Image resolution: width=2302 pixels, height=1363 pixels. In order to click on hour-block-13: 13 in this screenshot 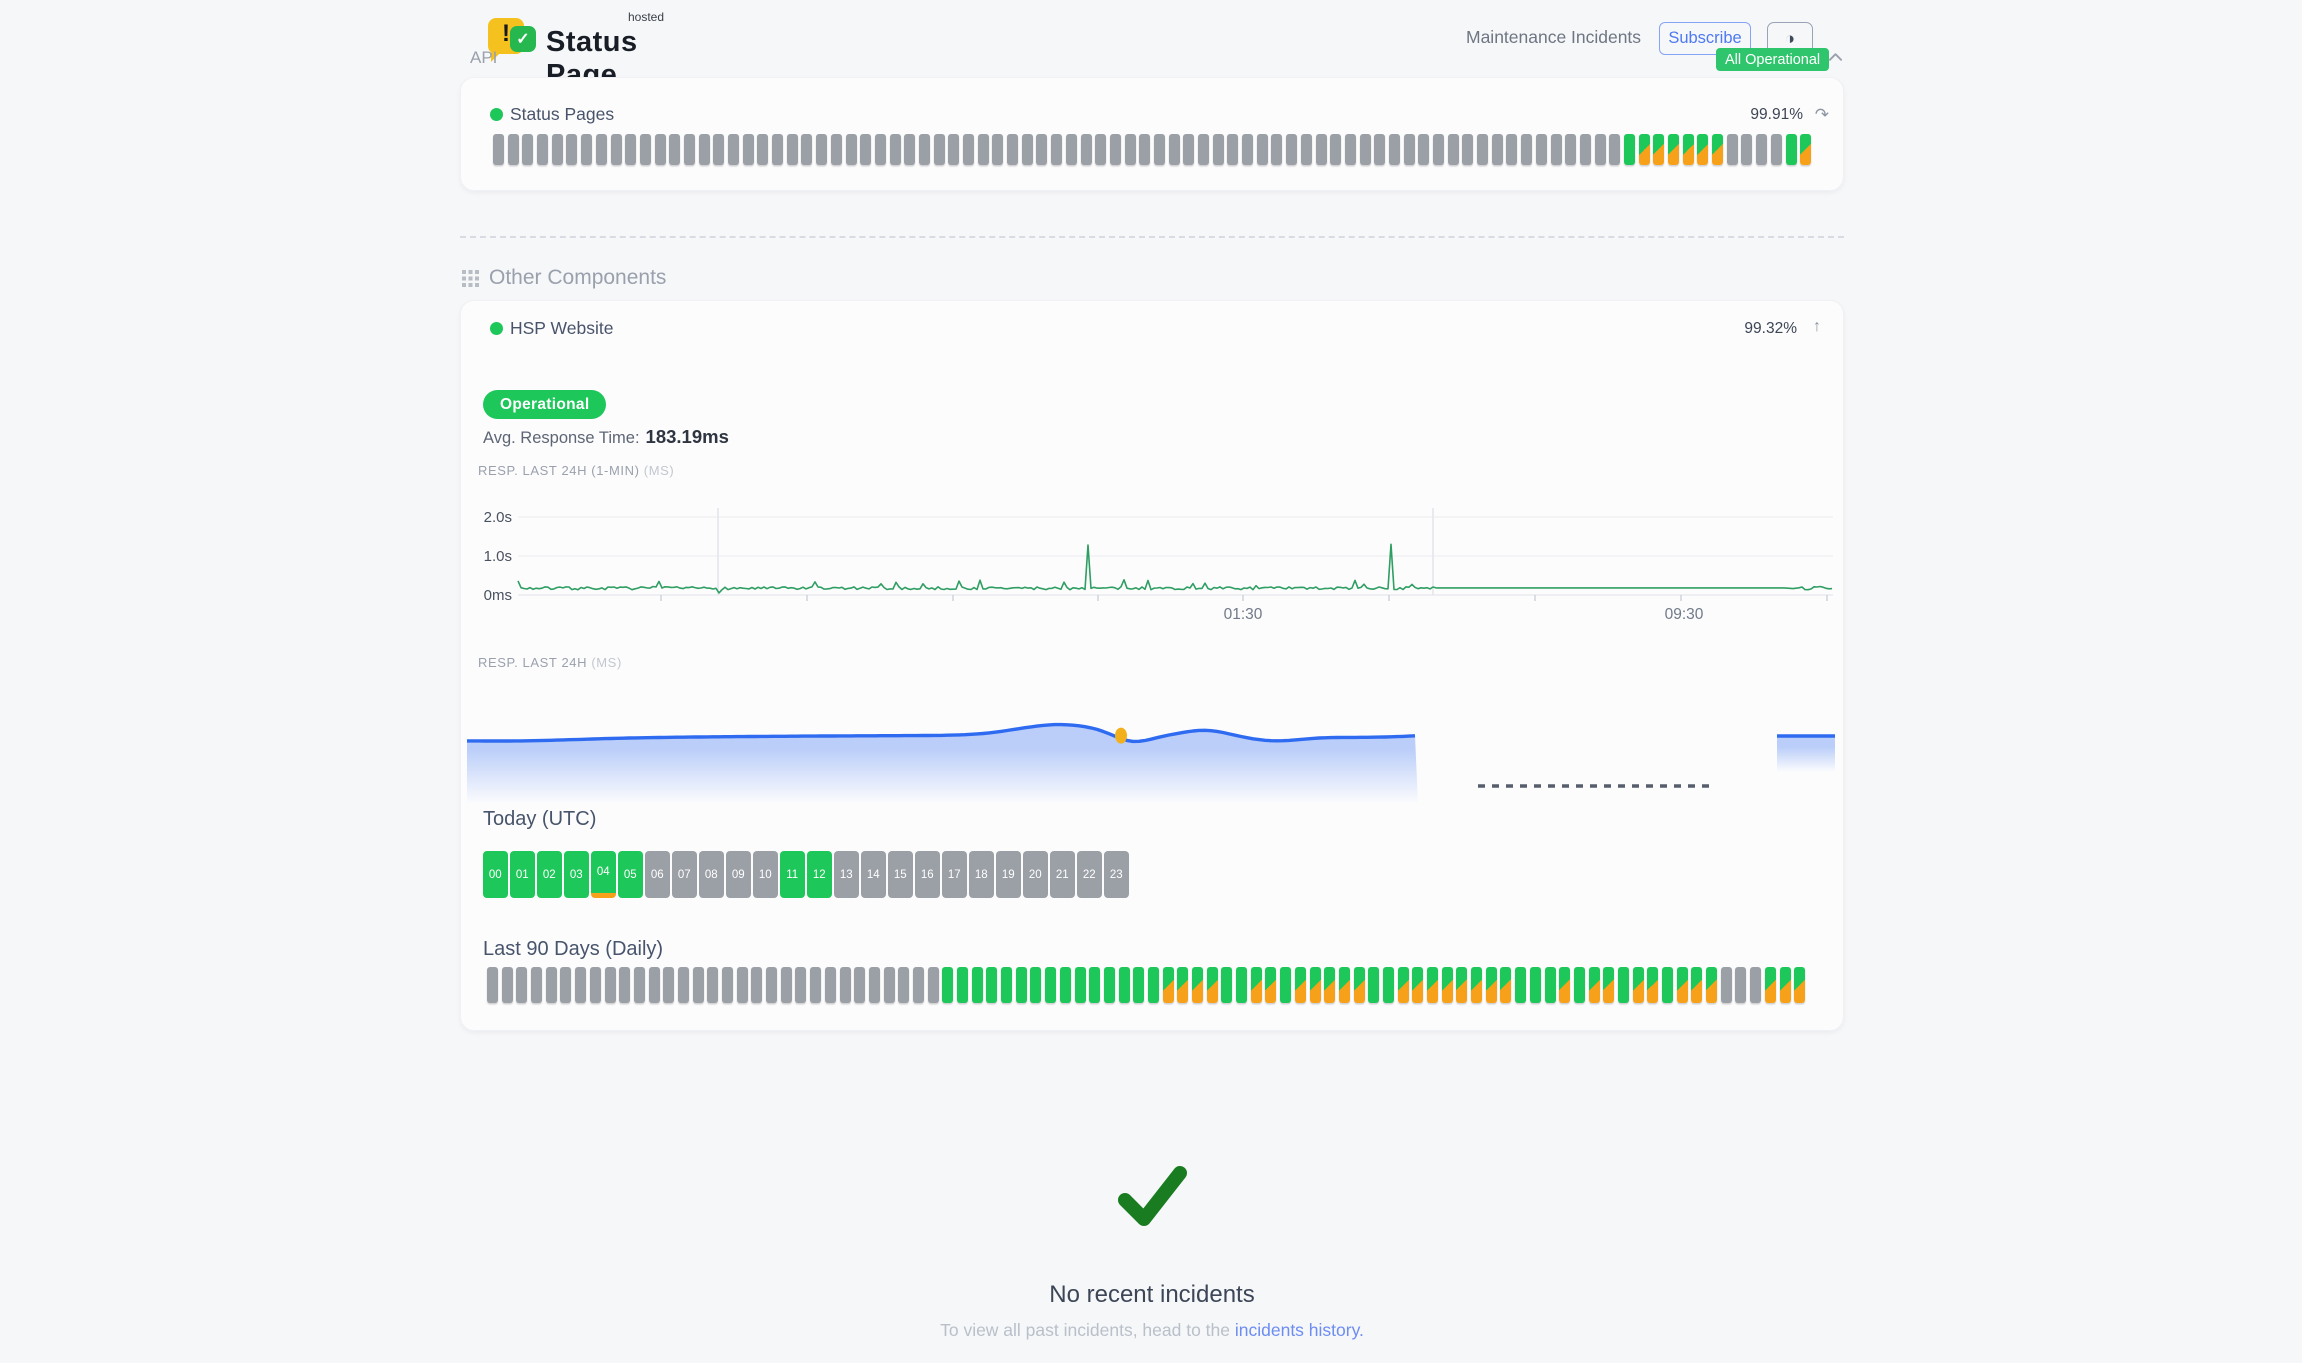, I will do `click(846, 874)`.